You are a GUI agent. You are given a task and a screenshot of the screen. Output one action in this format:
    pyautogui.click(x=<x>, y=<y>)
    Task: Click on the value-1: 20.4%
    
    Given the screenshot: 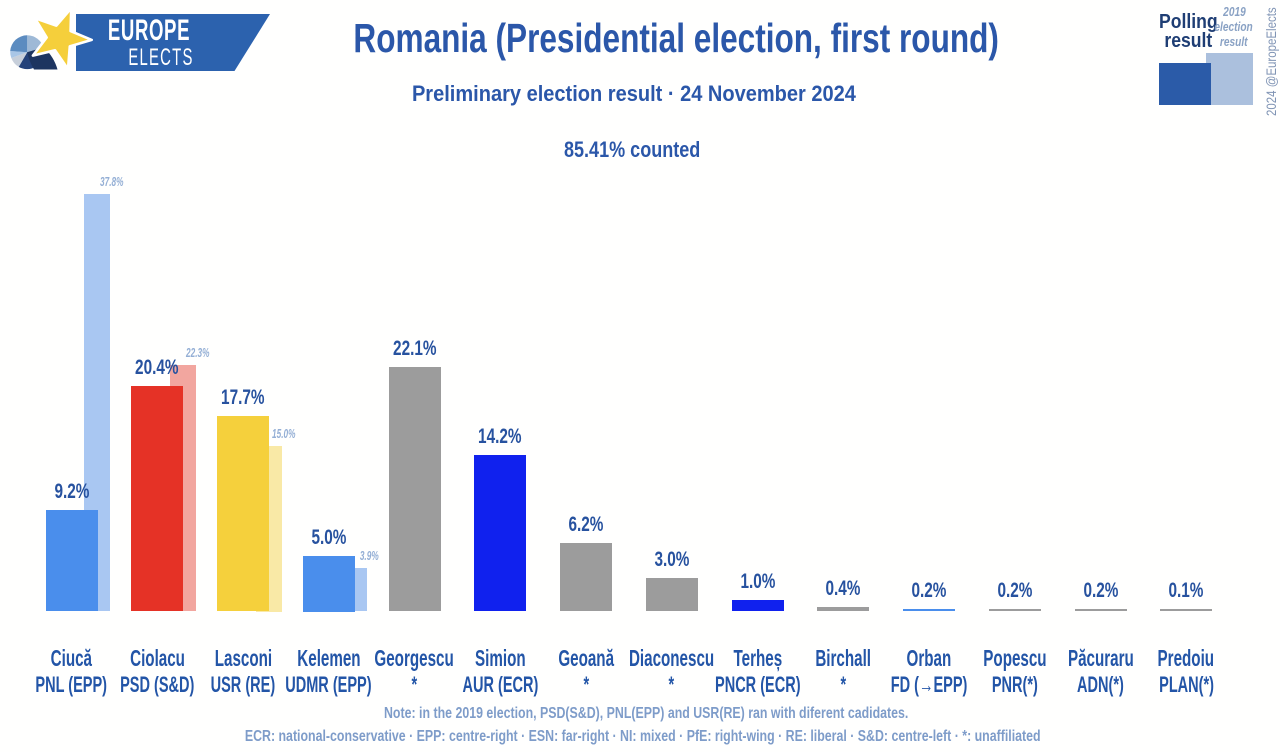 What is the action you would take?
    pyautogui.click(x=157, y=368)
    